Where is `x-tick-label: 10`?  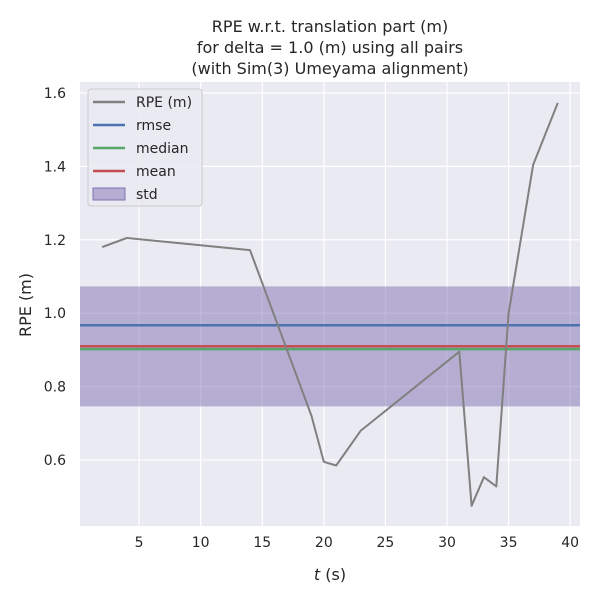
x-tick-label: 10 is located at coordinates (201, 543).